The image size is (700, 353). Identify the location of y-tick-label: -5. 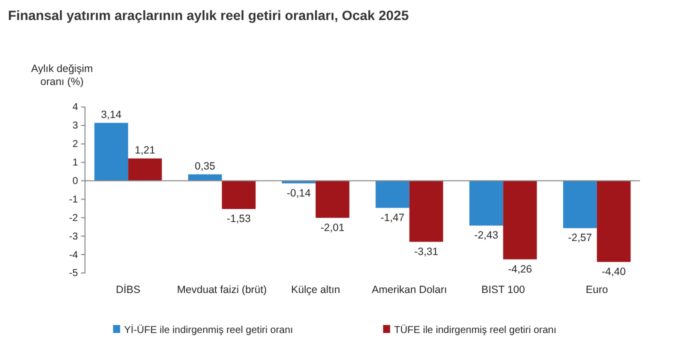
(73, 274).